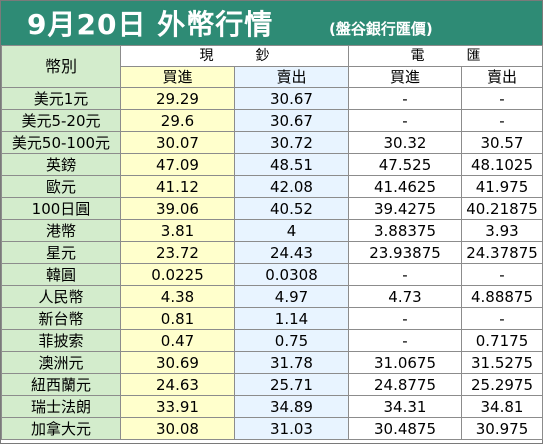  I want to click on cash-buy-cell: 30.08, so click(177, 428).